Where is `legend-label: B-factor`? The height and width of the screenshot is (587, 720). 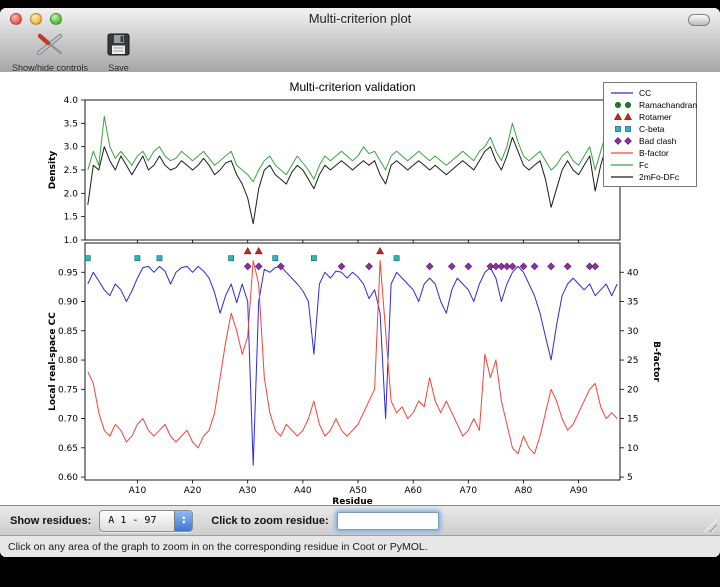
legend-label: B-factor is located at coordinates (654, 153).